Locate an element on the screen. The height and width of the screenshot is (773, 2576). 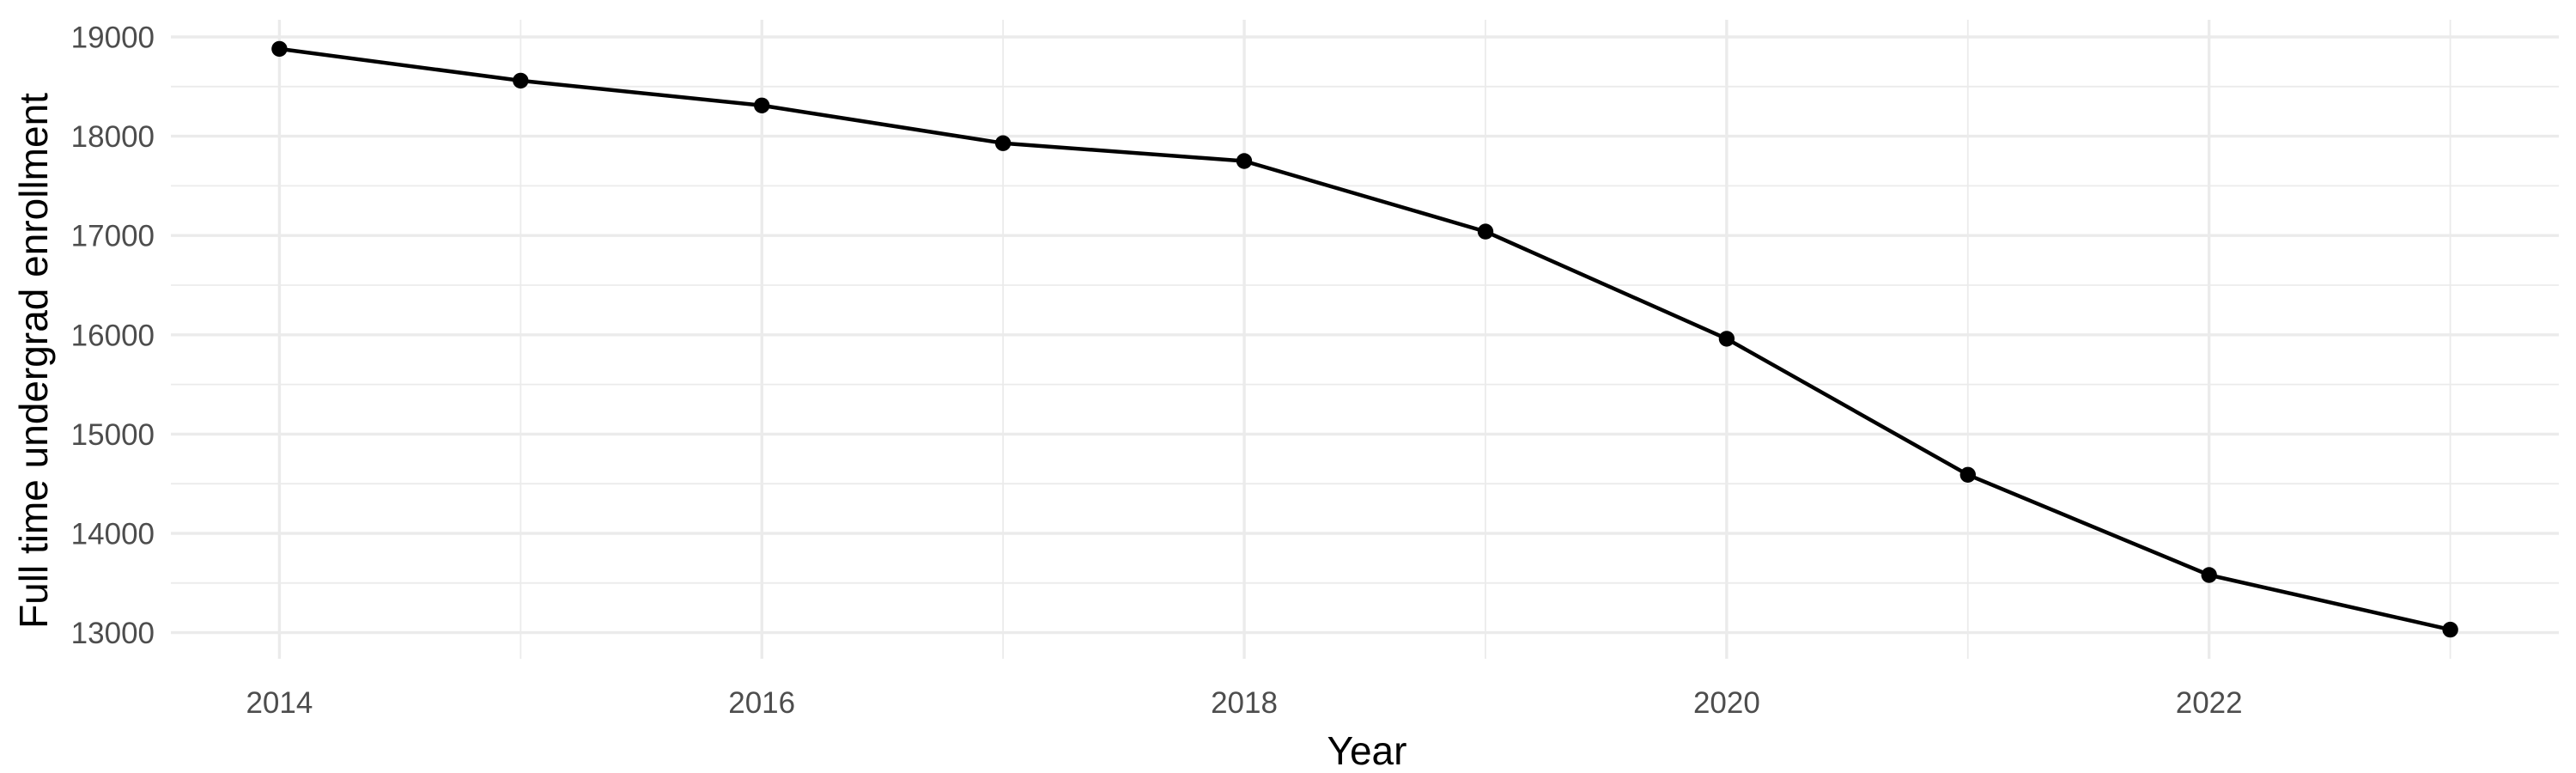
y-tick-label-13000: 13000 is located at coordinates (113, 633).